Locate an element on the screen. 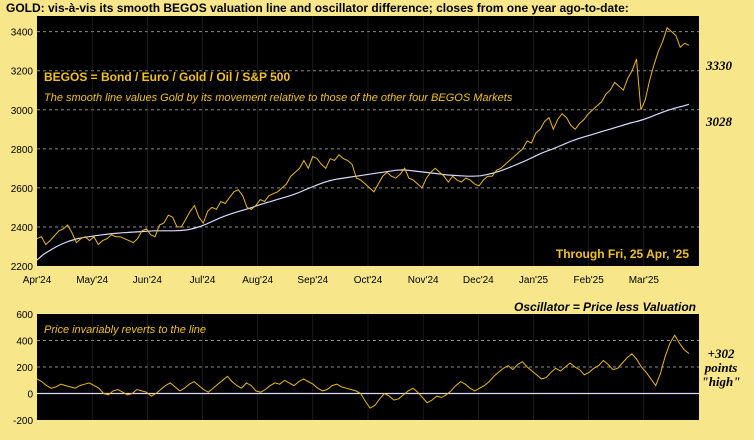 This screenshot has width=754, height=440. last-price-label: 3330 is located at coordinates (719, 65).